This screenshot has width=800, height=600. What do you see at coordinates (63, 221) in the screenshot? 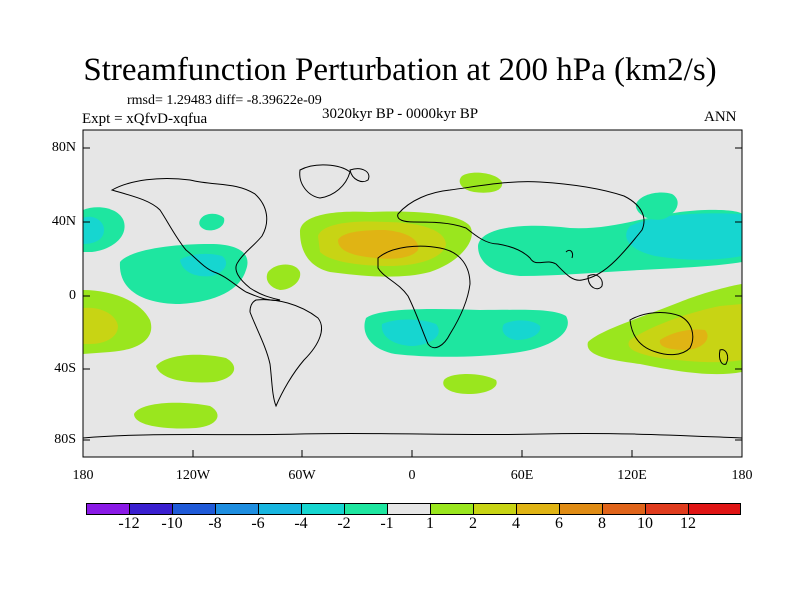
I see `lat-label-40n: 40N` at bounding box center [63, 221].